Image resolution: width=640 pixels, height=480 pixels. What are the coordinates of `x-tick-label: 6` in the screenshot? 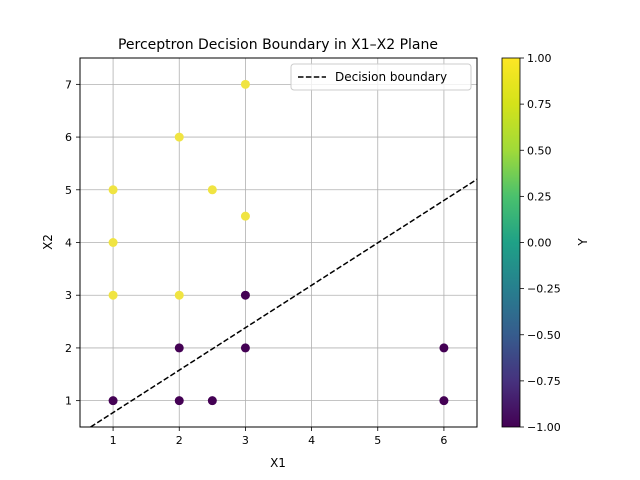 It's located at (443, 440).